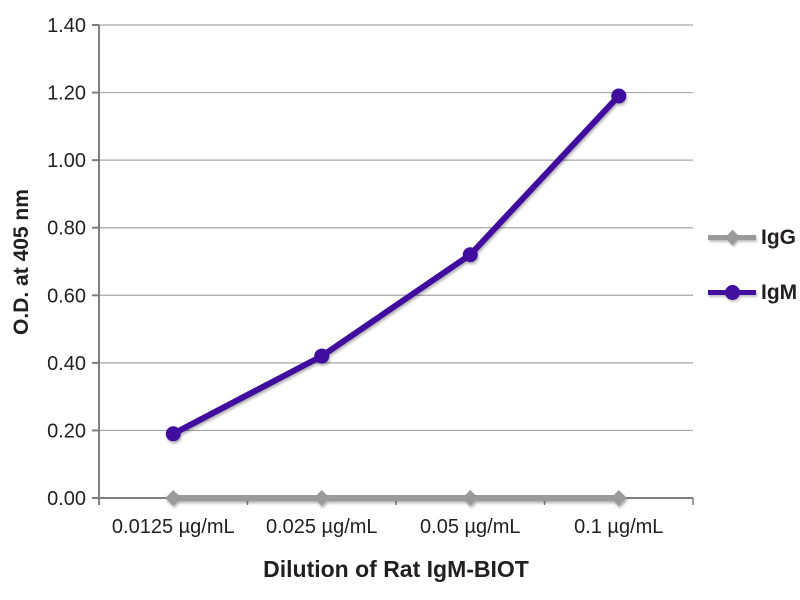 The image size is (800, 600). Describe the element at coordinates (173, 527) in the screenshot. I see `svg-text: 0.0125 µg/mL` at that location.